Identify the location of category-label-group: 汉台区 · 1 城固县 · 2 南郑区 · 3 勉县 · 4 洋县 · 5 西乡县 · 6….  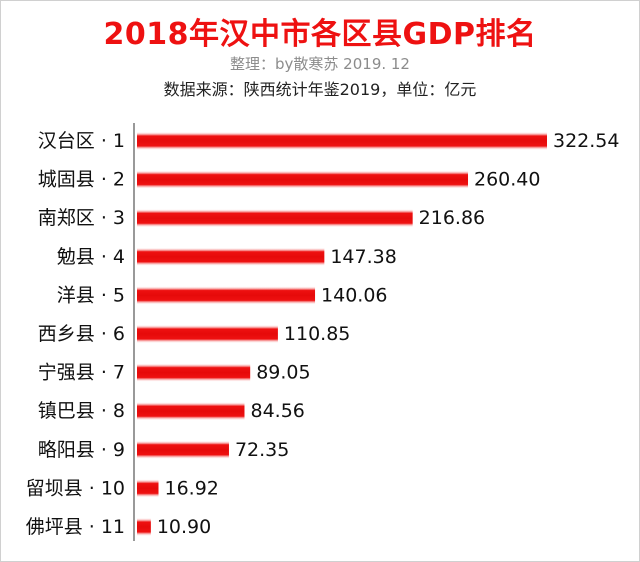
(75, 334).